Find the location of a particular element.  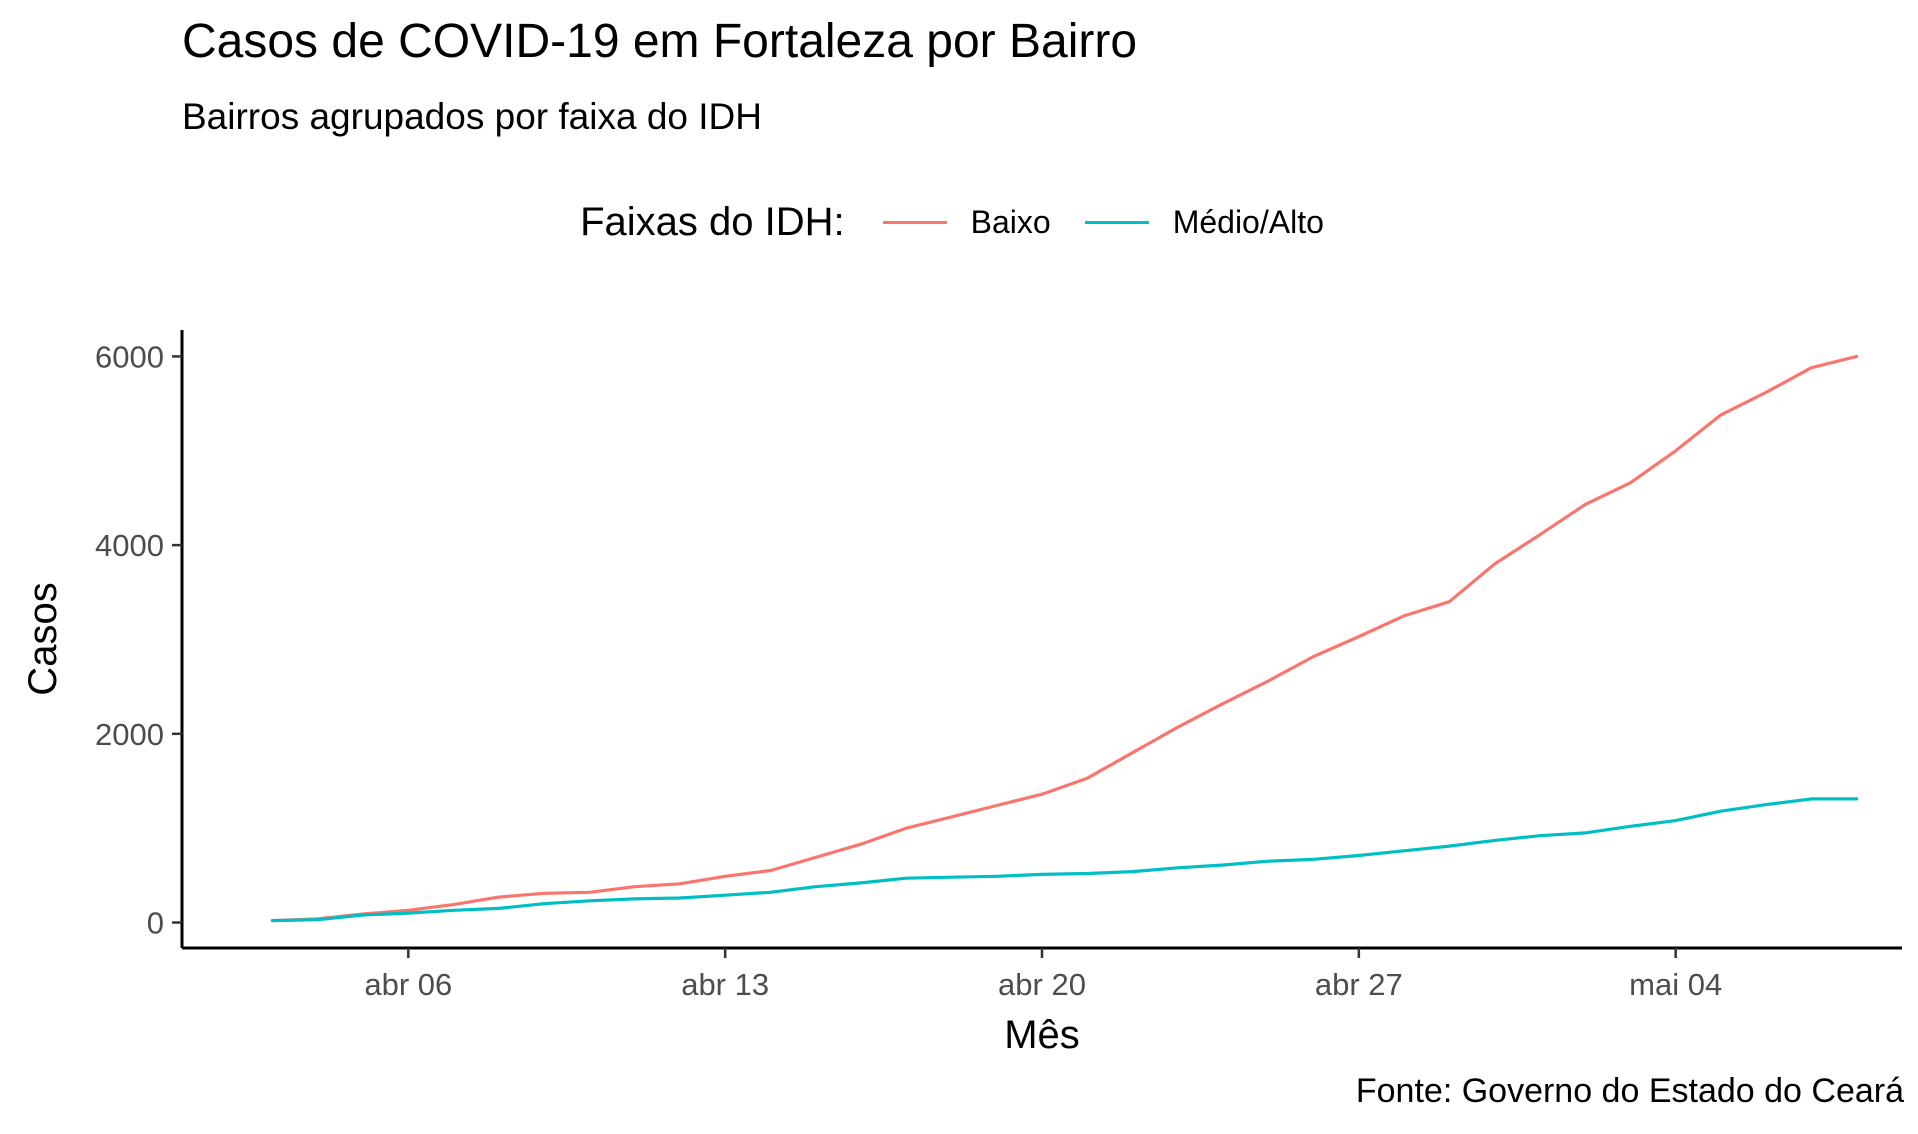

y-tick-label-2000: 2000 is located at coordinates (129, 734).